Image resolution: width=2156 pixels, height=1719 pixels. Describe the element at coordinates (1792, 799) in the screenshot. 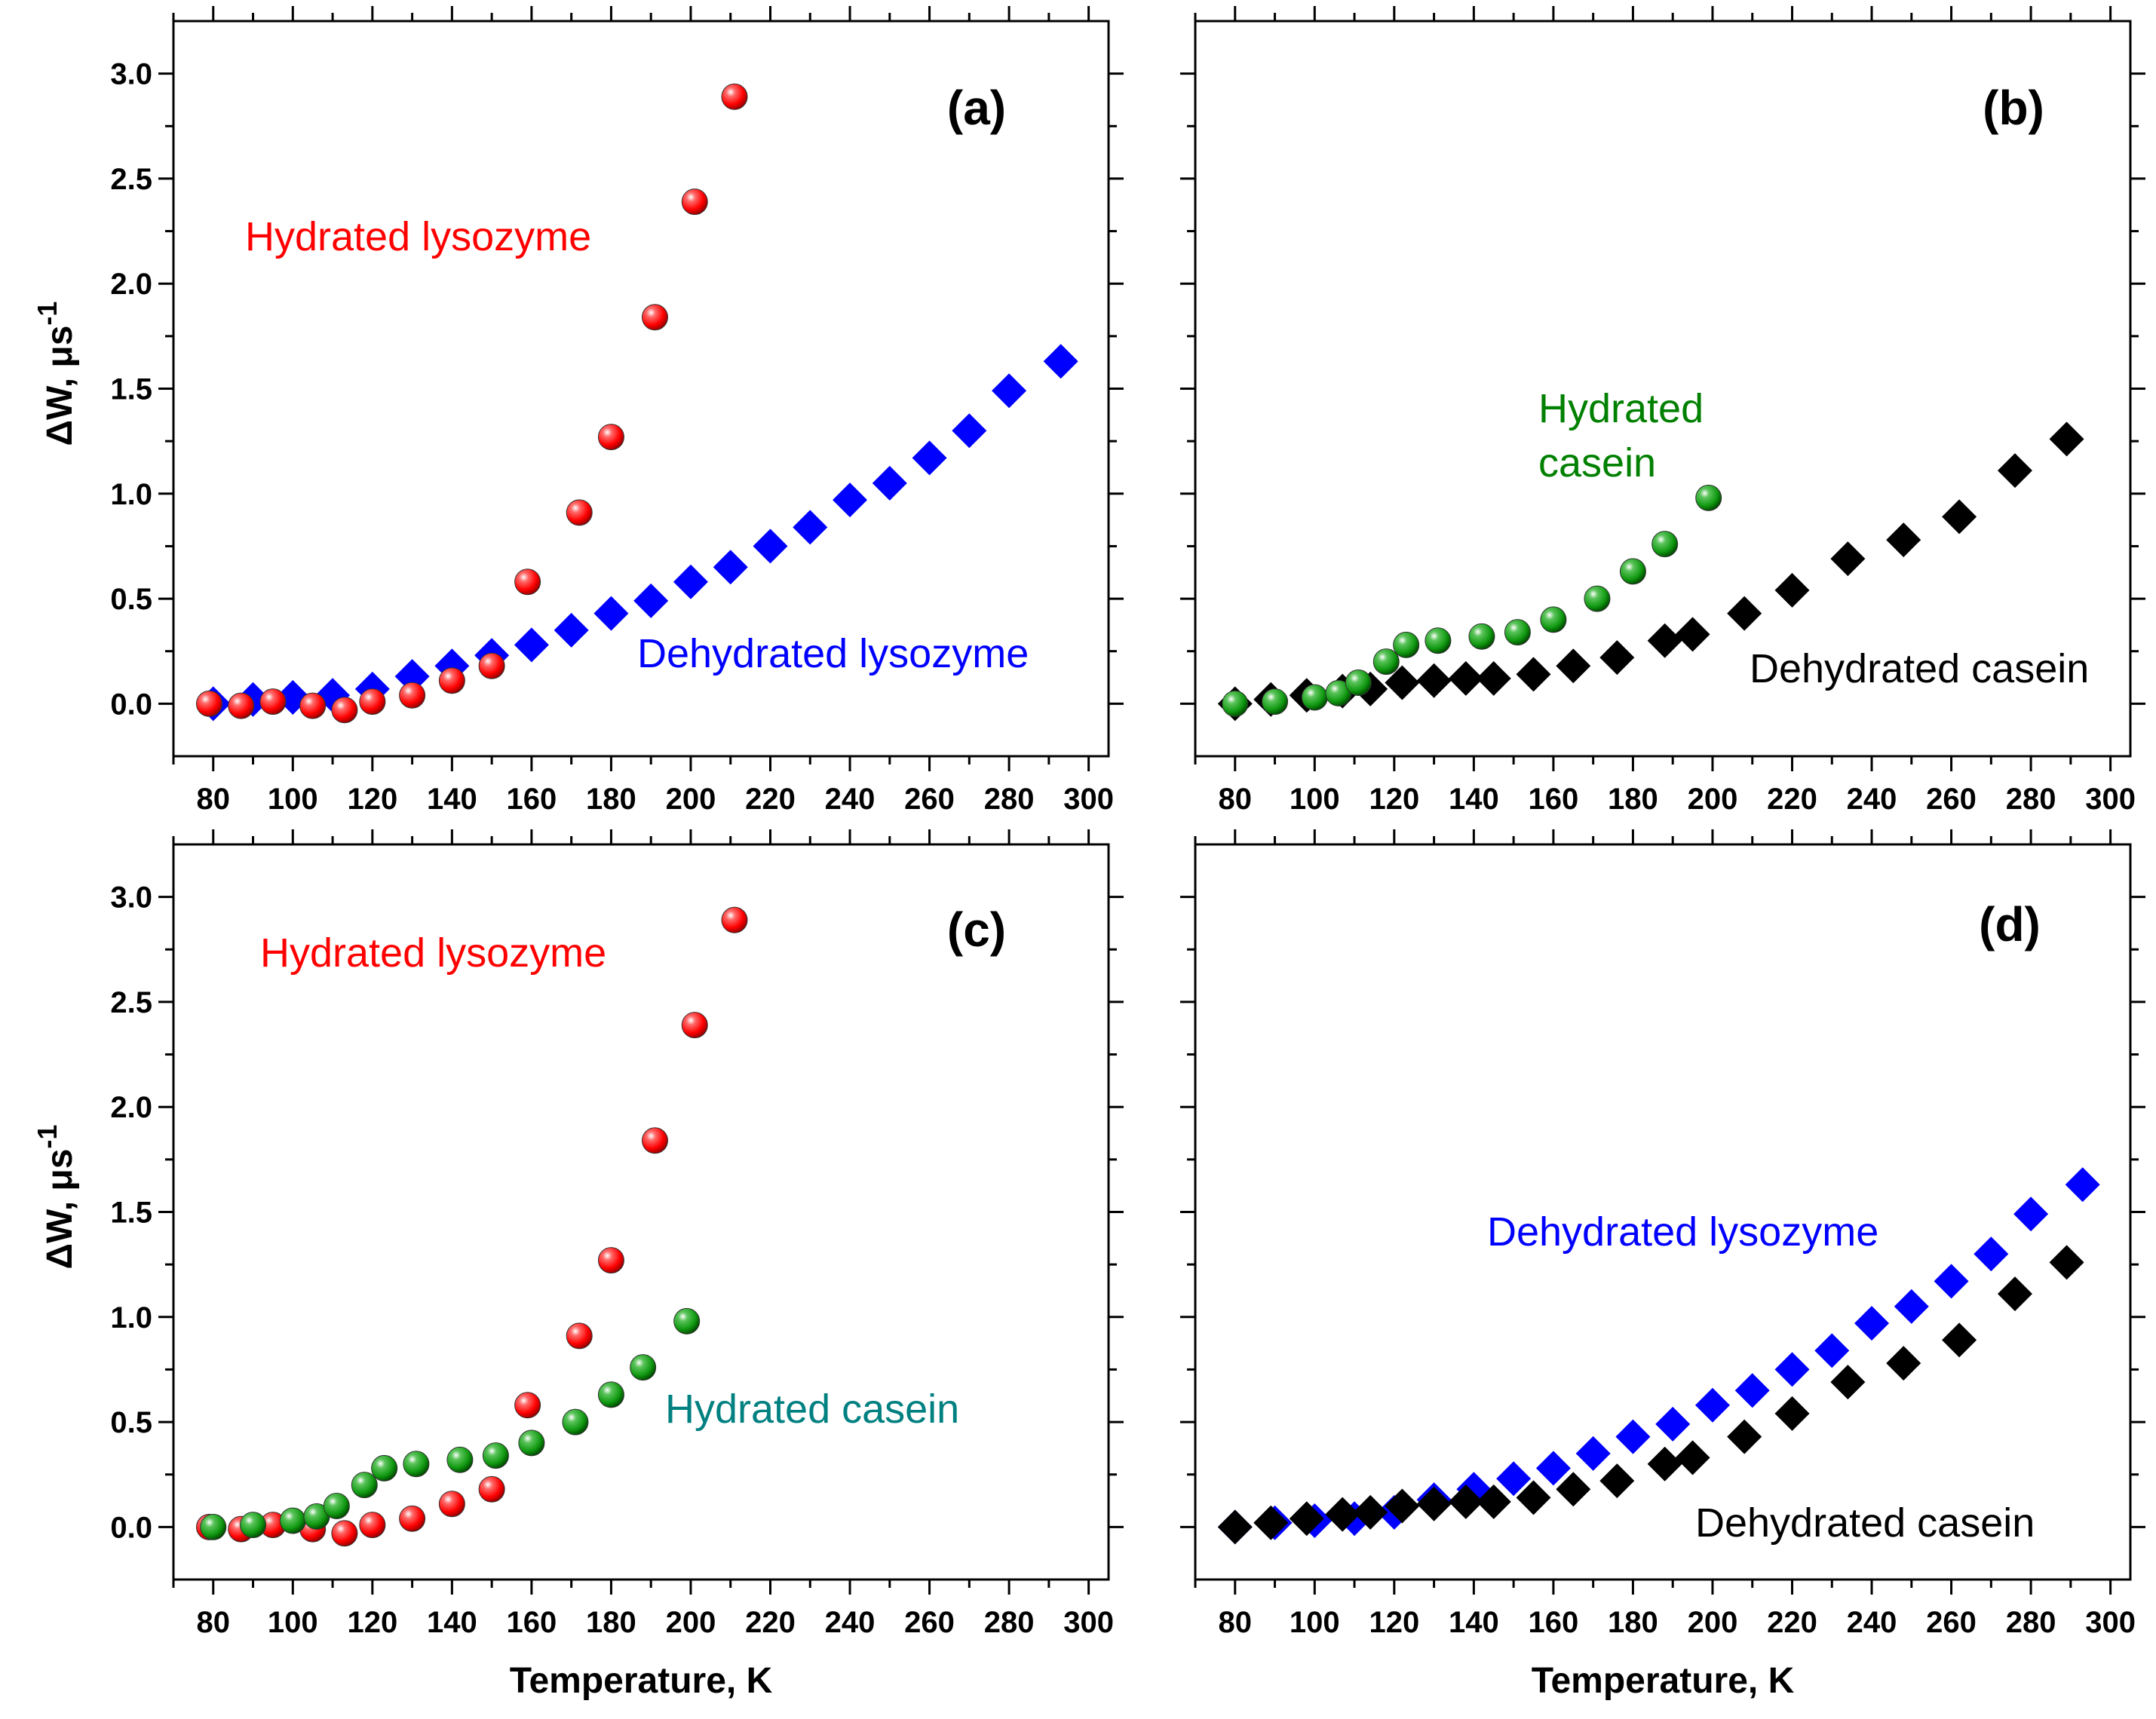

I see `x-tick-label: 220` at that location.